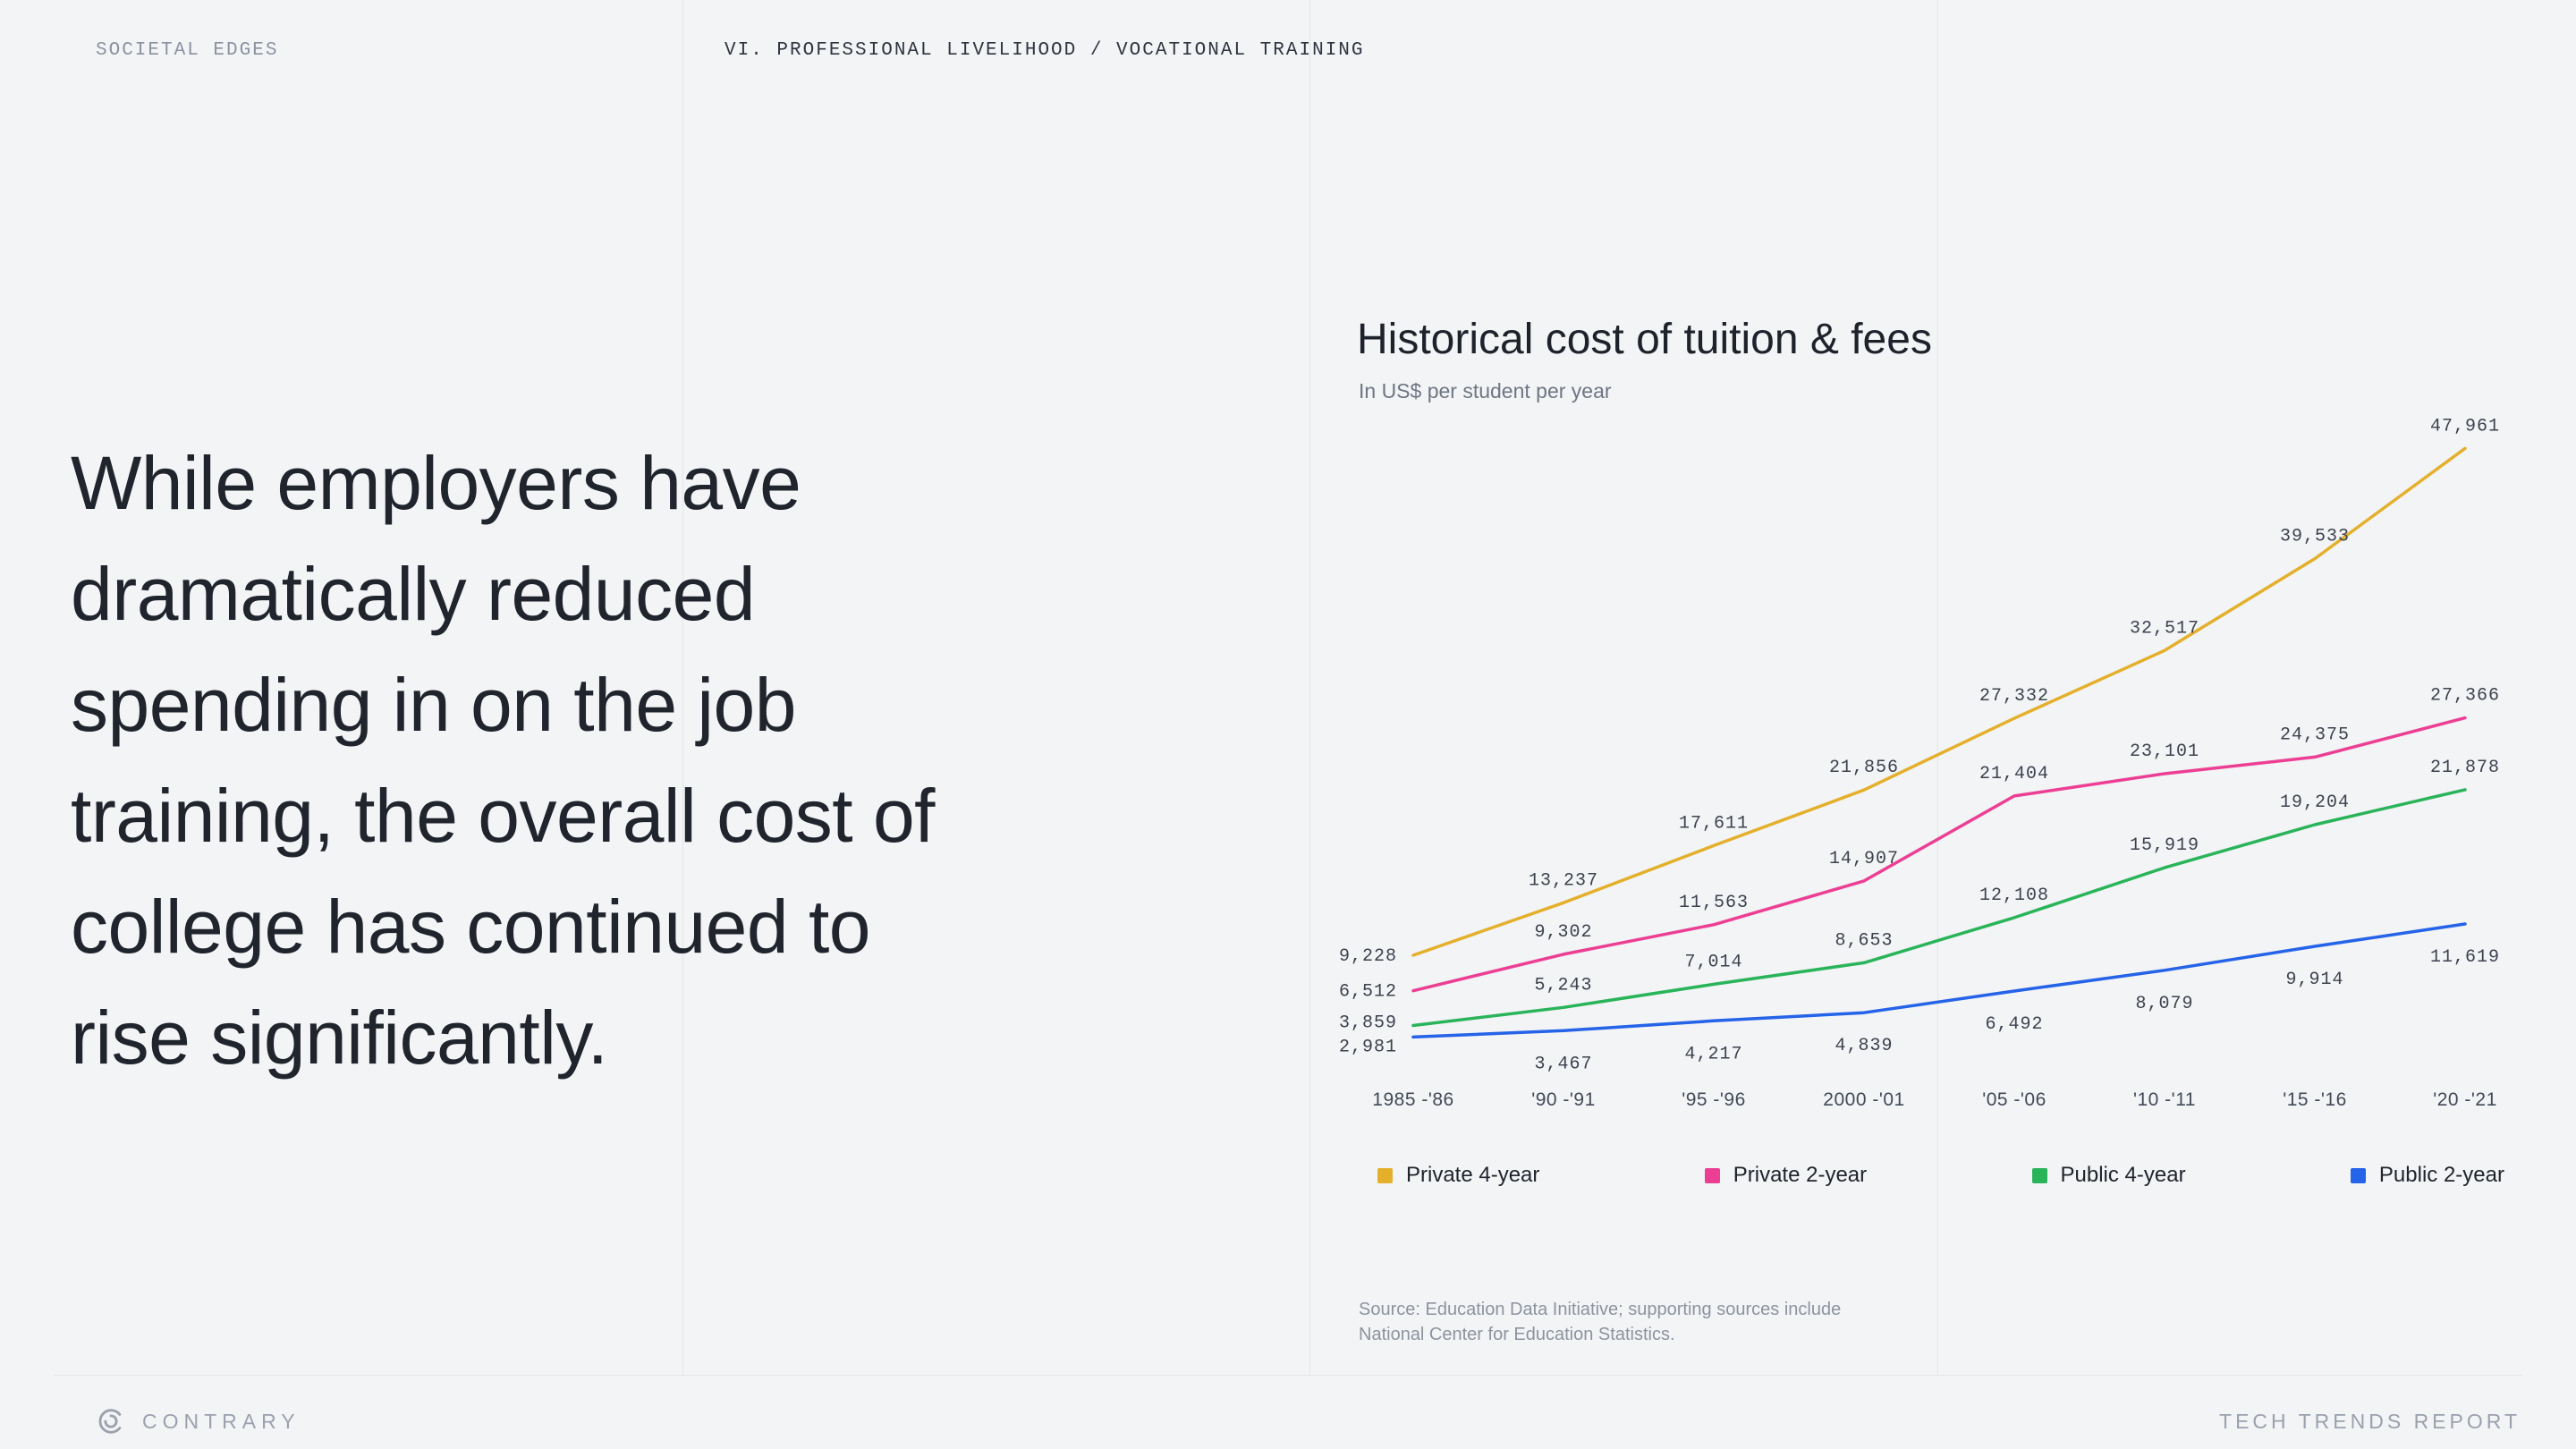 This screenshot has width=2576, height=1449. What do you see at coordinates (1644, 339) in the screenshot?
I see `chart-title: Historical cost of tuition & fees` at bounding box center [1644, 339].